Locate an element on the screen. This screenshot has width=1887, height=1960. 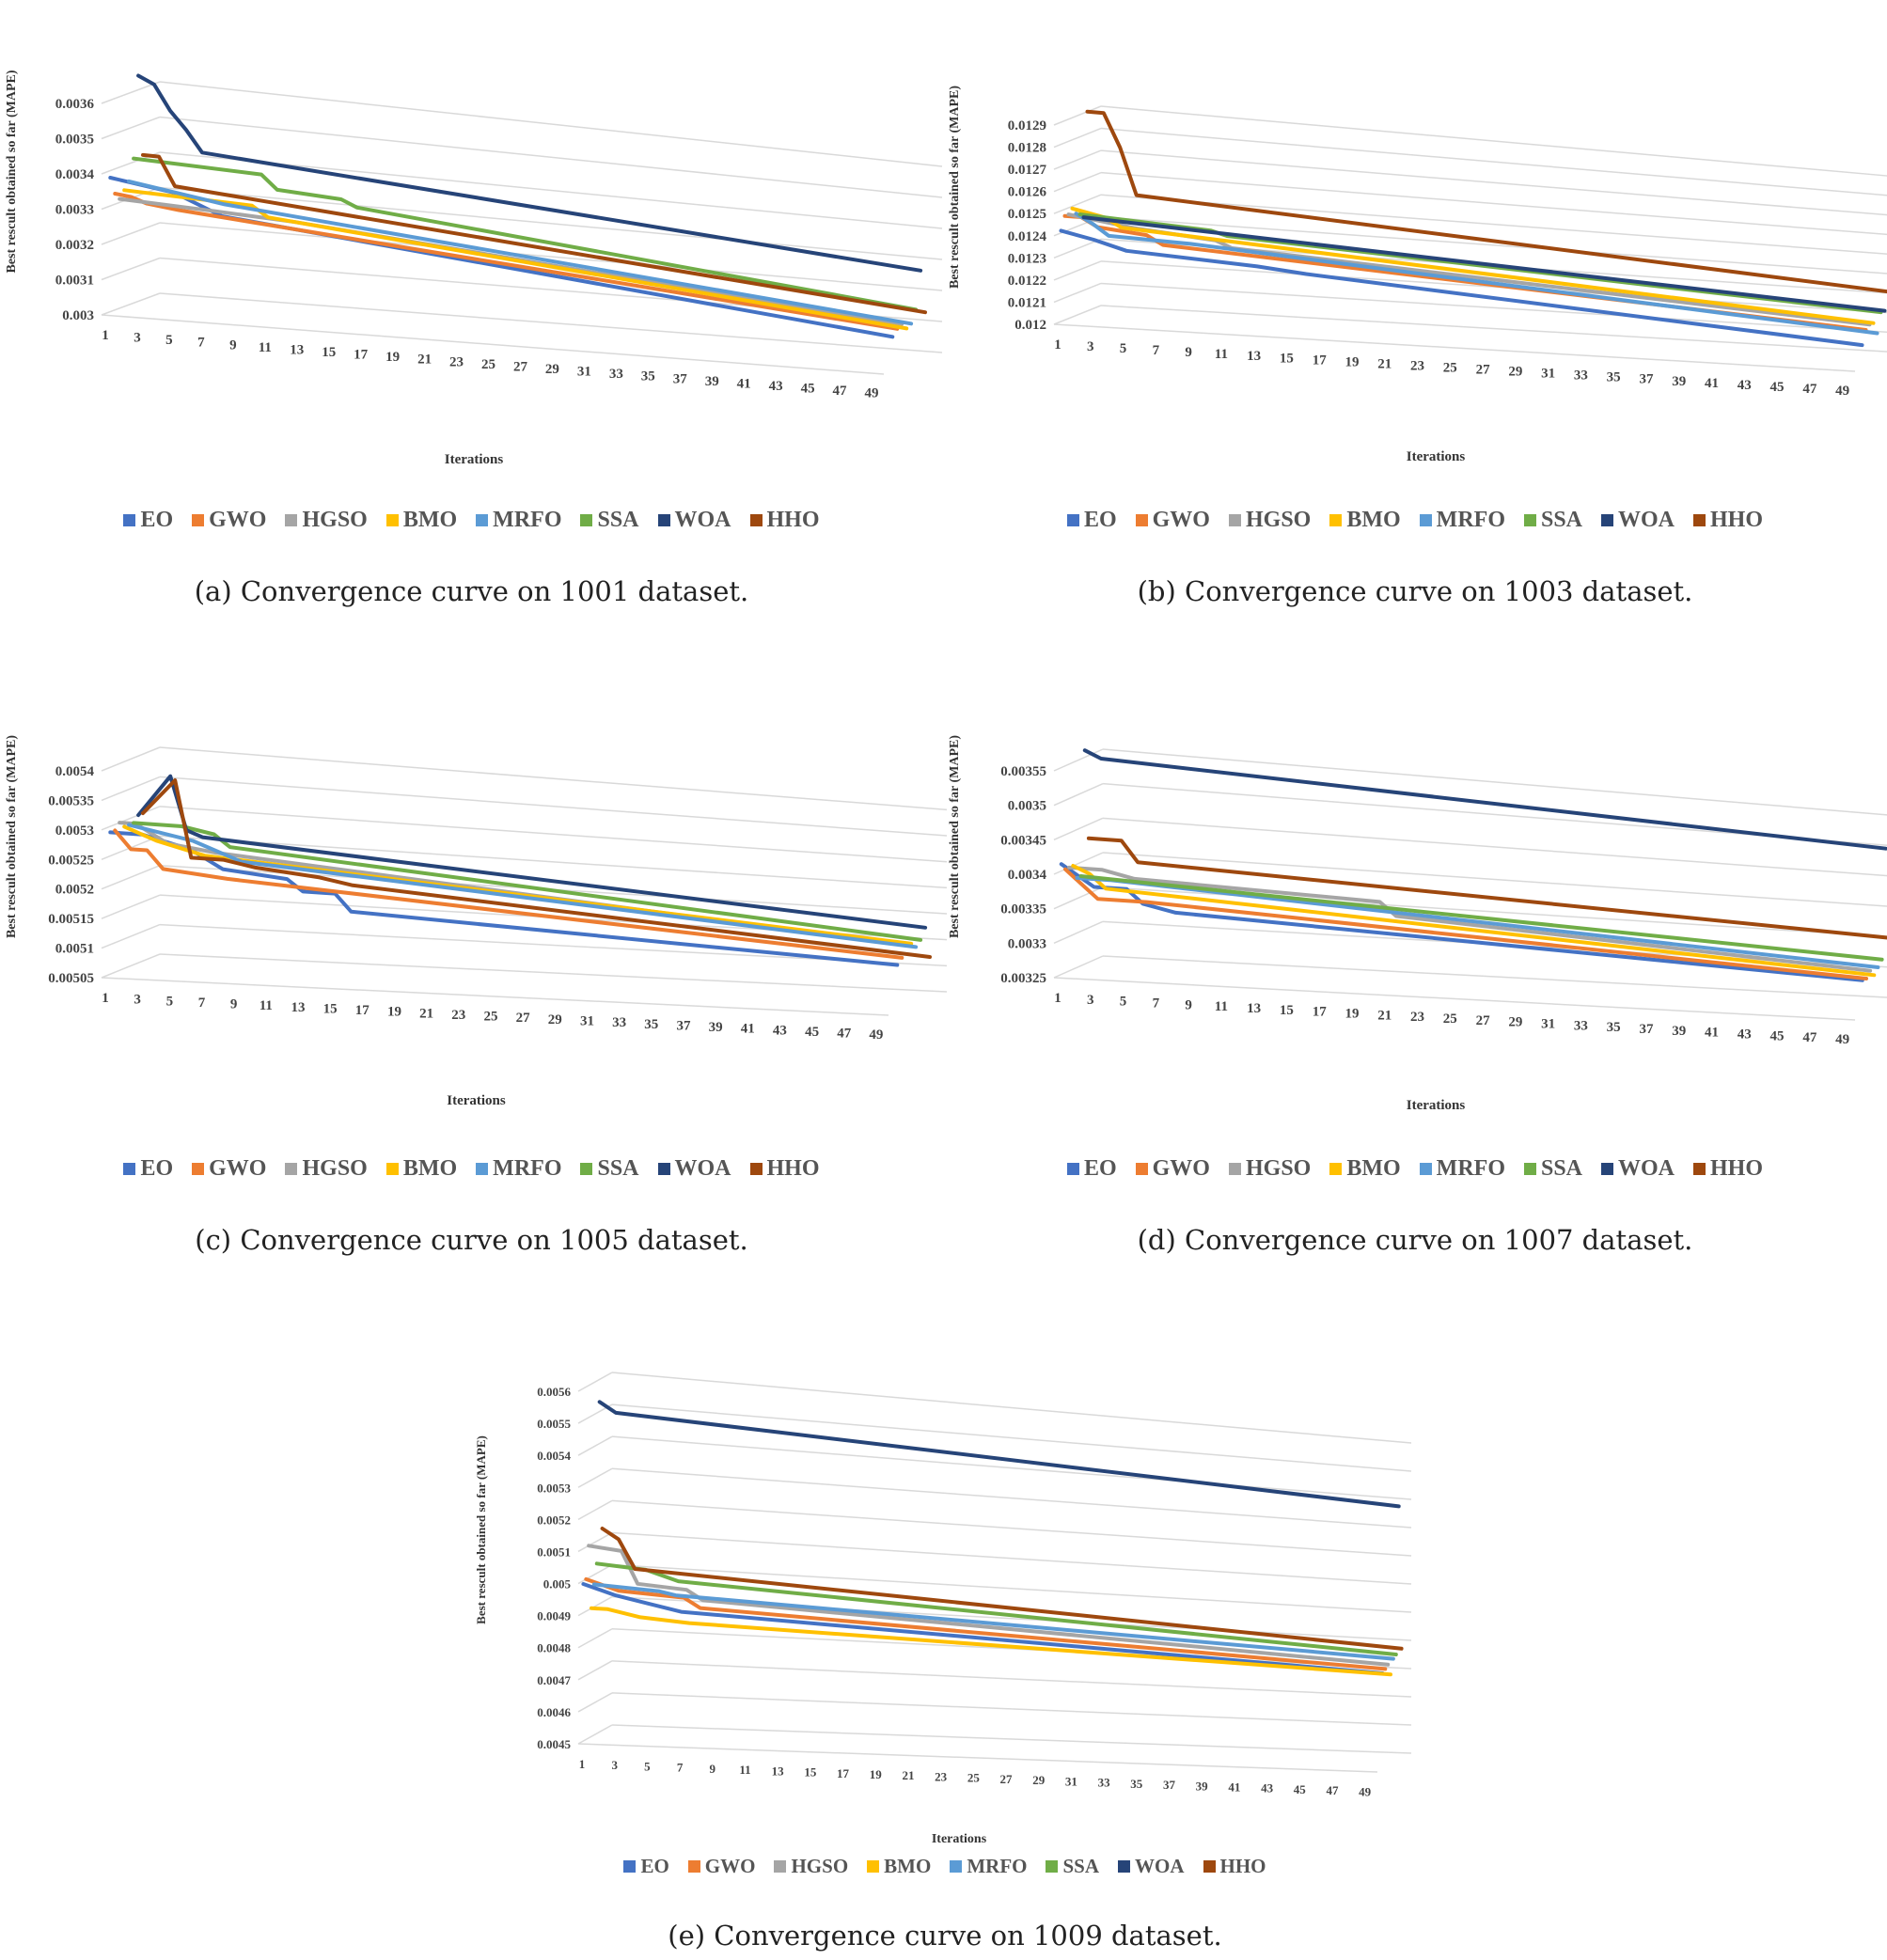
x-tick-label: 41 is located at coordinates (1234, 1787).